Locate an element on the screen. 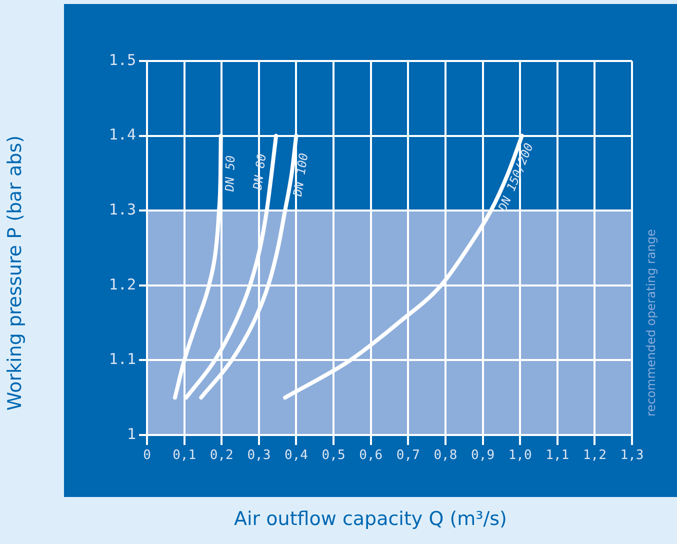 This screenshot has height=544, width=677. text: DN 100 is located at coordinates (300, 175).